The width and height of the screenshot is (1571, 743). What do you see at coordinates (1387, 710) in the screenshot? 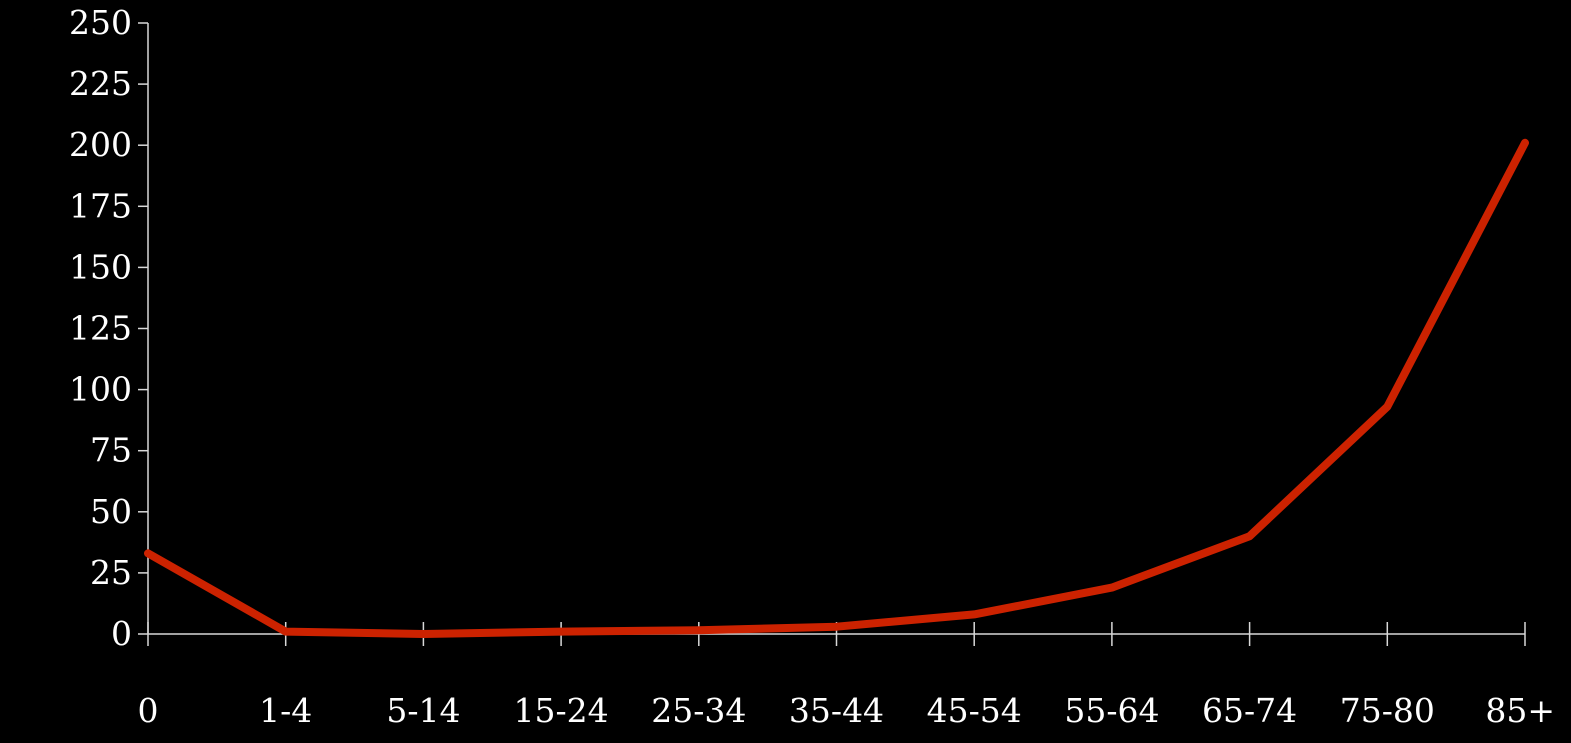
I see `x-tick-label: 75-80` at bounding box center [1387, 710].